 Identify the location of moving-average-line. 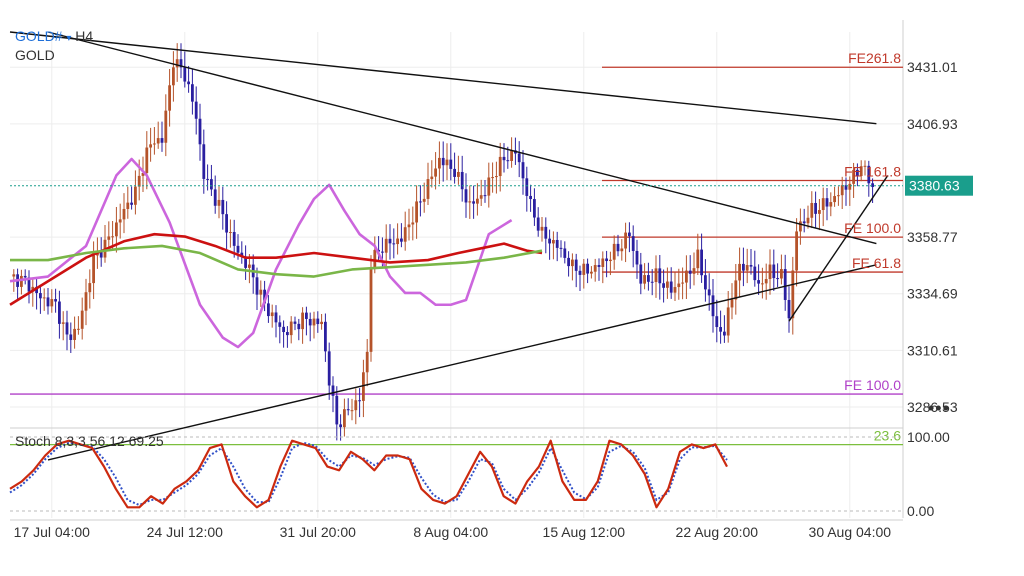
(276, 269).